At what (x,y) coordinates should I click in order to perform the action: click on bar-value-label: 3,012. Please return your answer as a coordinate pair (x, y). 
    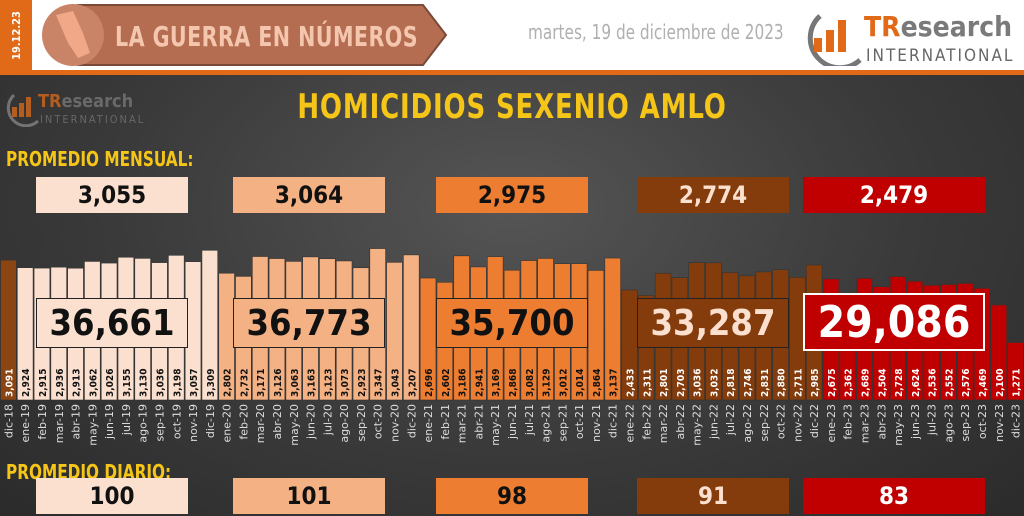
    Looking at the image, I should click on (563, 383).